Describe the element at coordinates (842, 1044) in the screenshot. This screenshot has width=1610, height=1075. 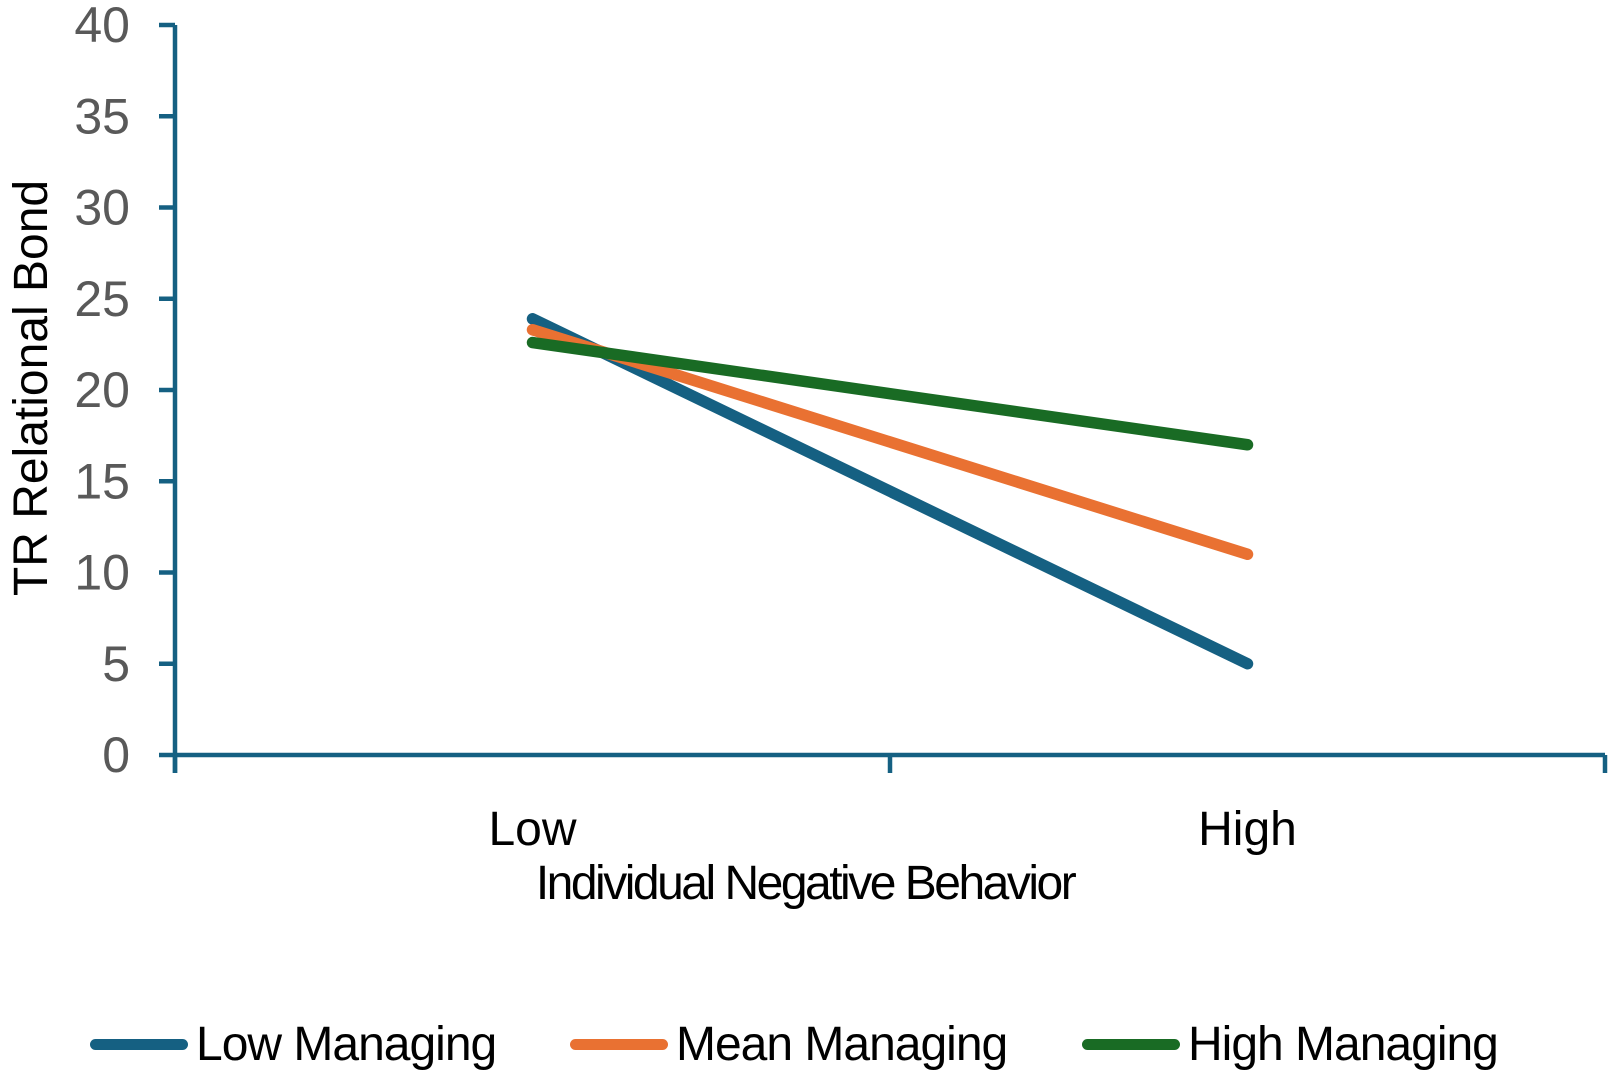
I see `legend-label: Mean Managing` at that location.